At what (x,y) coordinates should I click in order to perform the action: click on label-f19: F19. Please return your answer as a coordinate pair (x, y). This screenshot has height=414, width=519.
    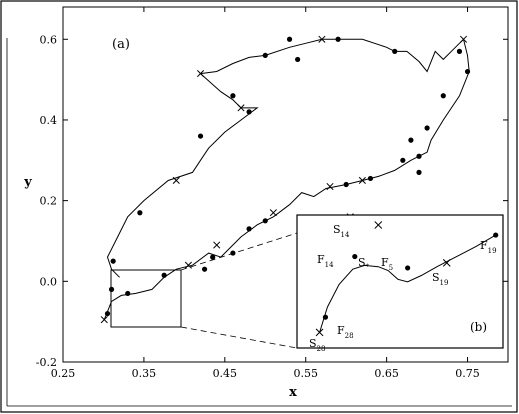
    Looking at the image, I should click on (488, 247).